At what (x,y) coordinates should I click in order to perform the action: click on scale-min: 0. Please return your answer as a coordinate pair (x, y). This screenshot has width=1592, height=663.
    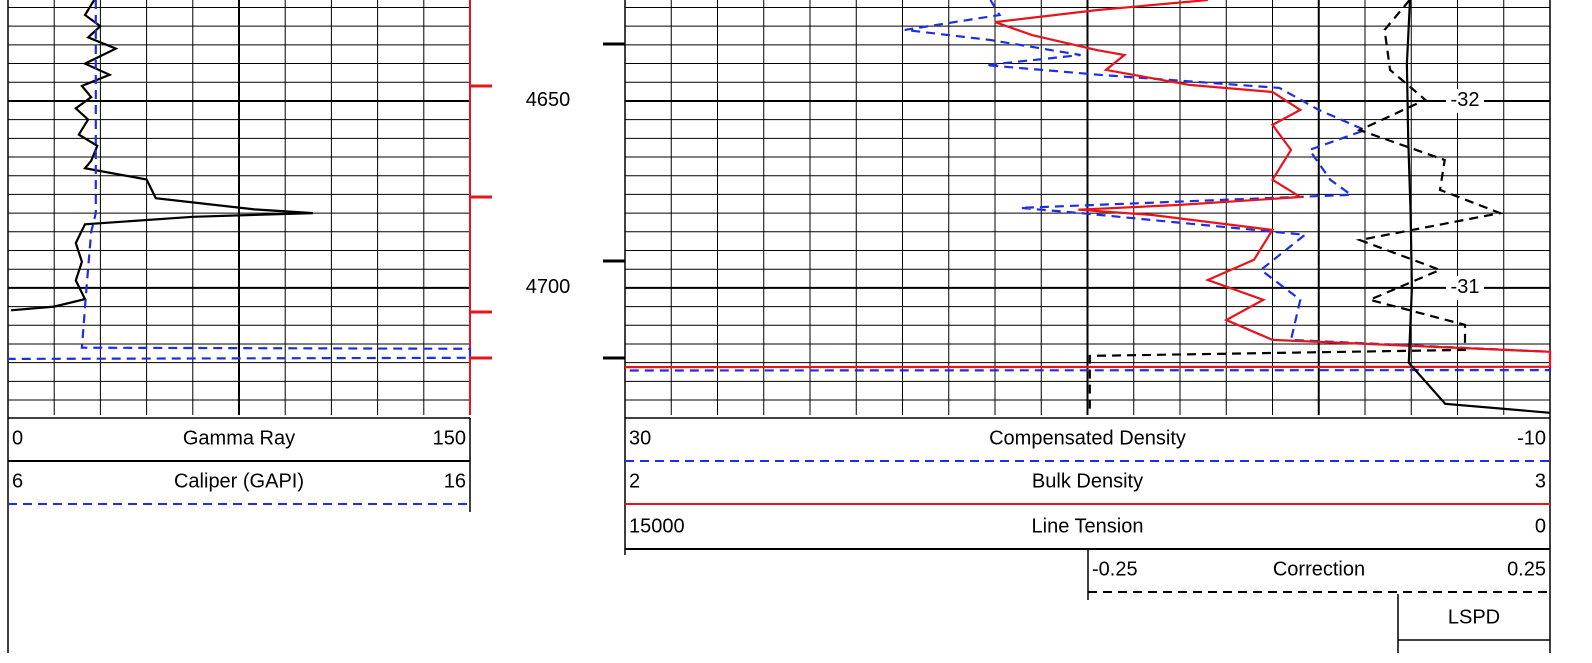
    Looking at the image, I should click on (17, 438).